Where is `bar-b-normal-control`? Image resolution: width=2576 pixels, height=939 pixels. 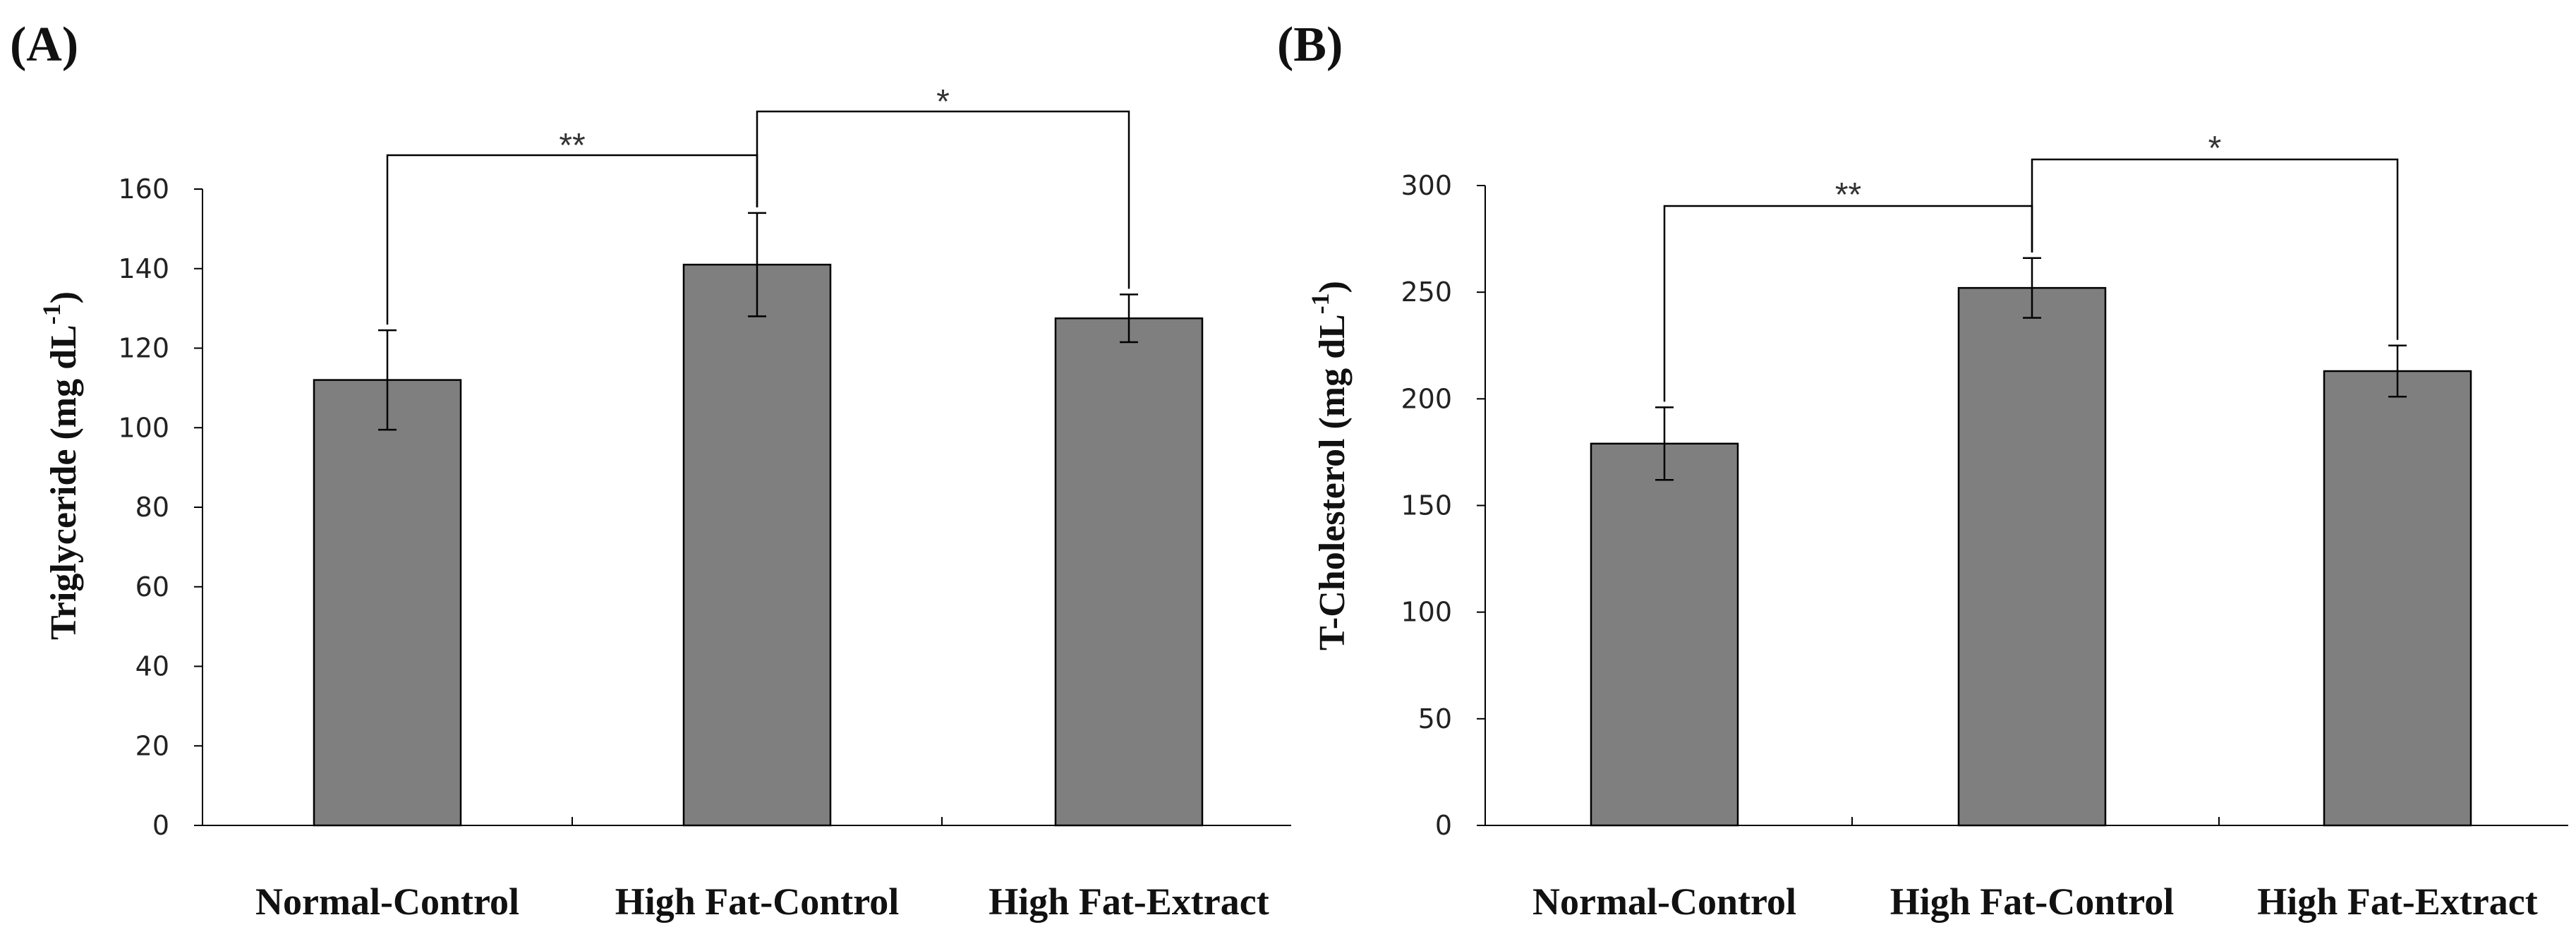
bar-b-normal-control is located at coordinates (1665, 634).